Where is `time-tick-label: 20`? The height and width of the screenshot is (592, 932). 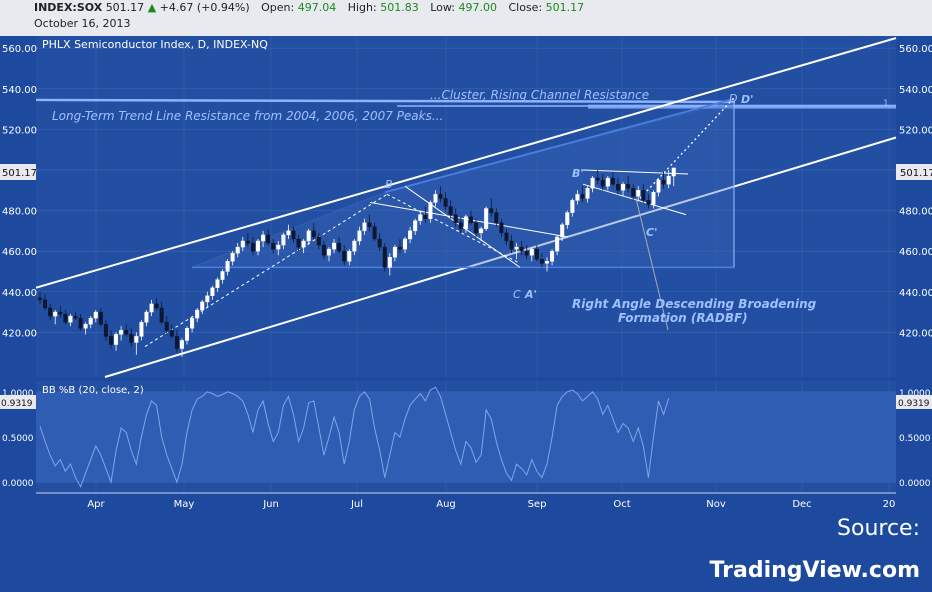
time-tick-label: 20 is located at coordinates (889, 504).